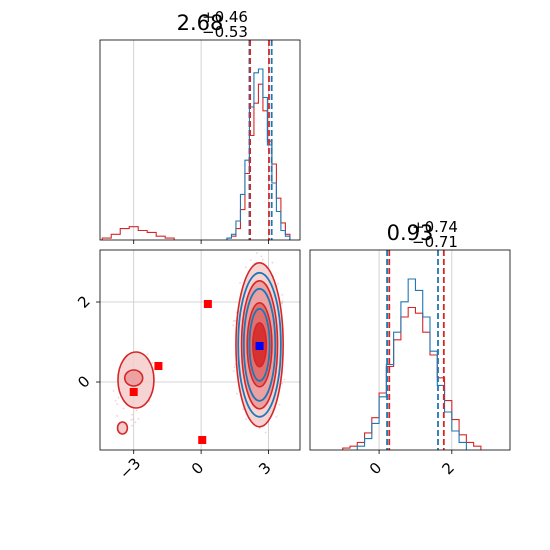 Image resolution: width=550 pixels, height=550 pixels. I want to click on panel3-x-tick-label: 2, so click(448, 468).